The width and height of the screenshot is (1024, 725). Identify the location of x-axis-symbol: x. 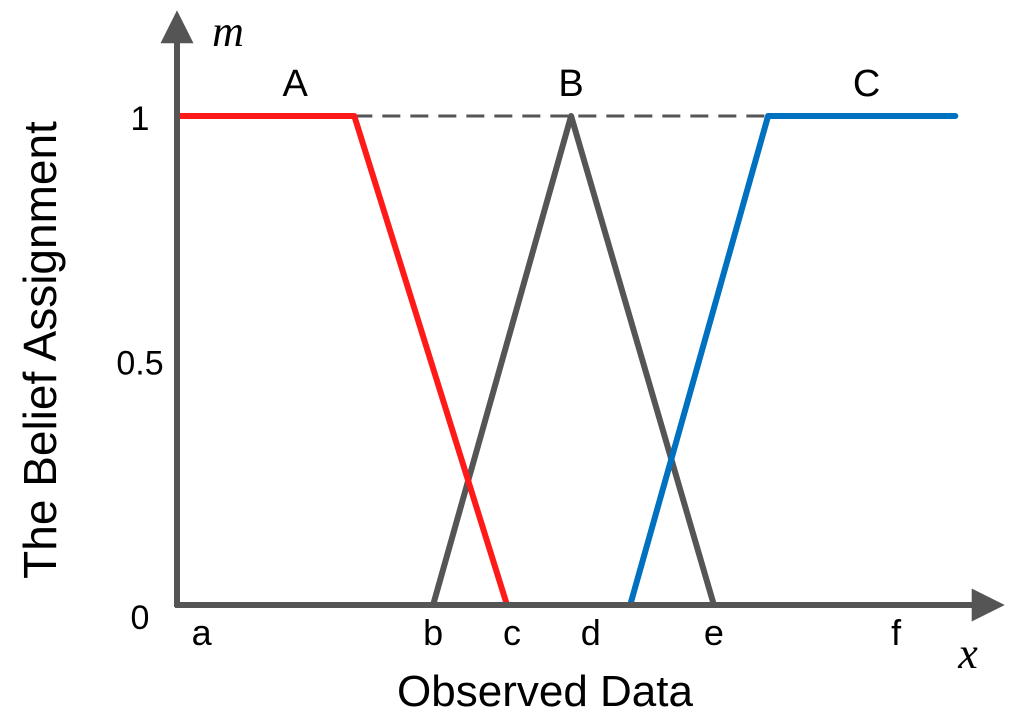
(967, 653).